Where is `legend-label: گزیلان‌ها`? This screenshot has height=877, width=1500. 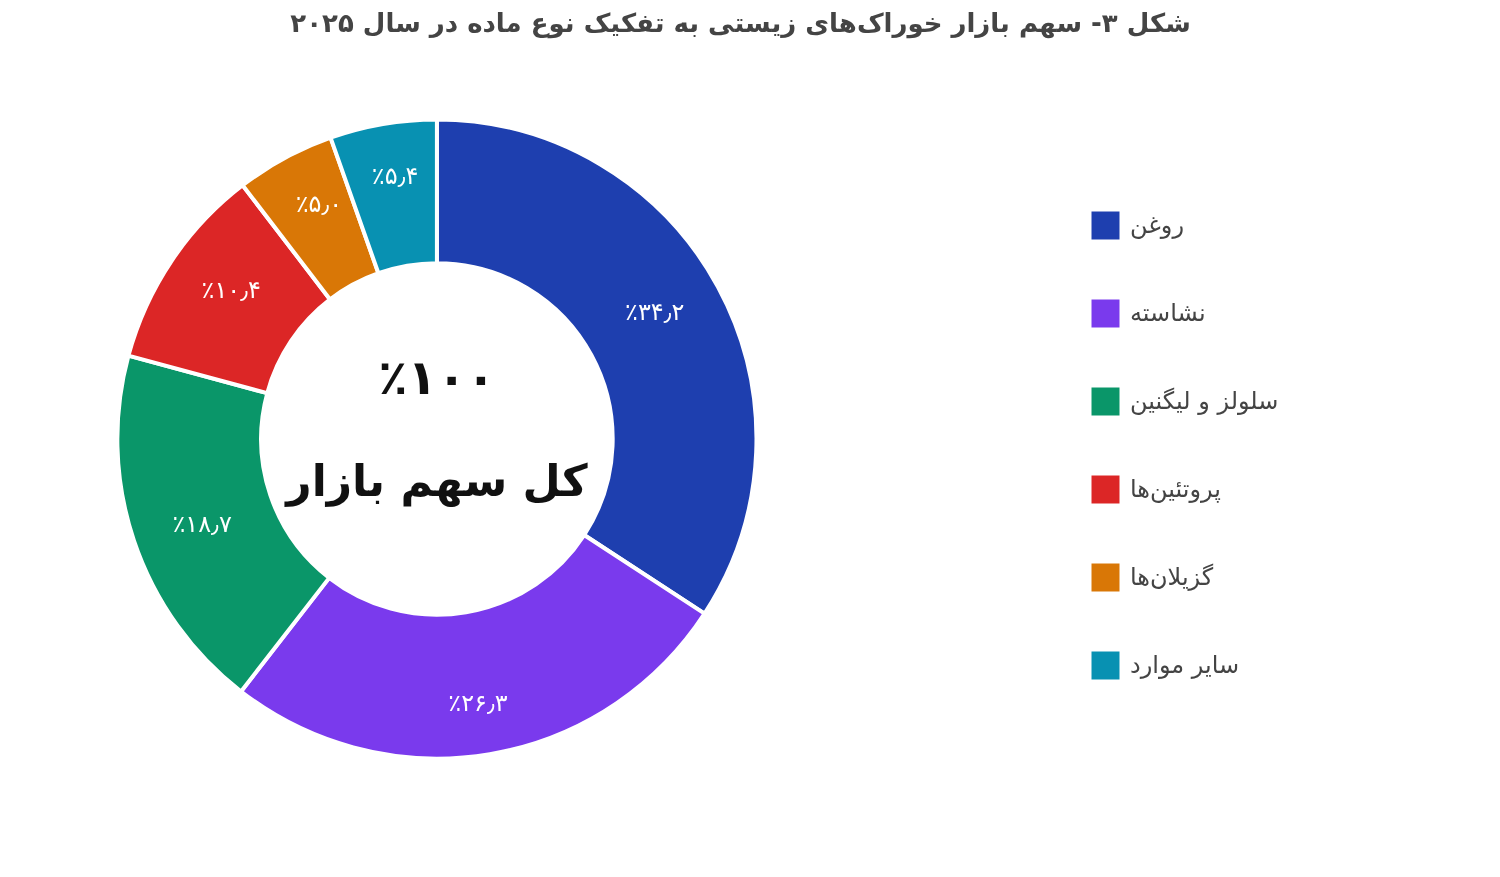 legend-label: گزیلان‌ها is located at coordinates (1172, 577).